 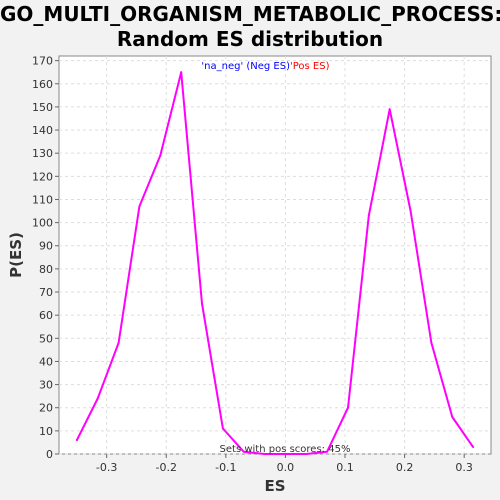 What do you see at coordinates (42, 84) in the screenshot?
I see `y-tick-label: 160` at bounding box center [42, 84].